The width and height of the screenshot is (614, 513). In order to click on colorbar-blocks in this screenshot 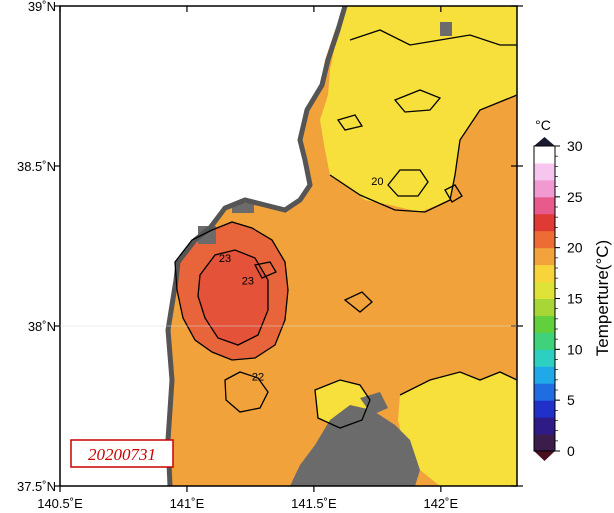, I will do `click(544, 299)`.